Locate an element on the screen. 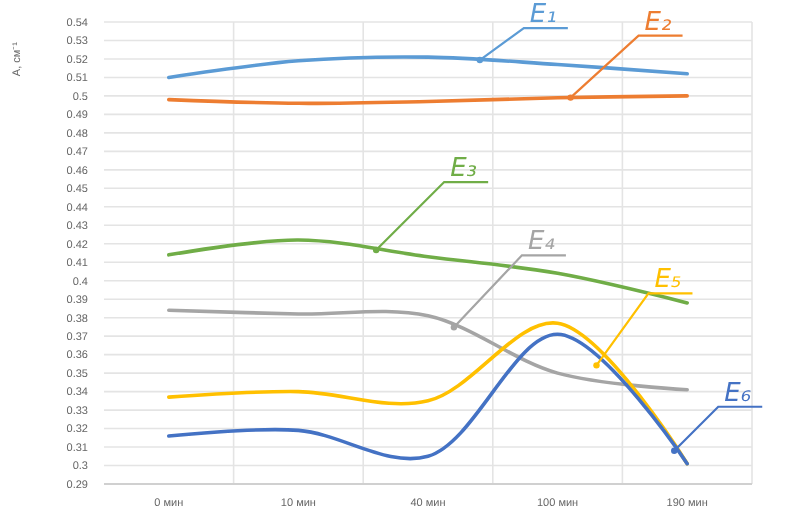  text: E₄ is located at coordinates (542, 242).